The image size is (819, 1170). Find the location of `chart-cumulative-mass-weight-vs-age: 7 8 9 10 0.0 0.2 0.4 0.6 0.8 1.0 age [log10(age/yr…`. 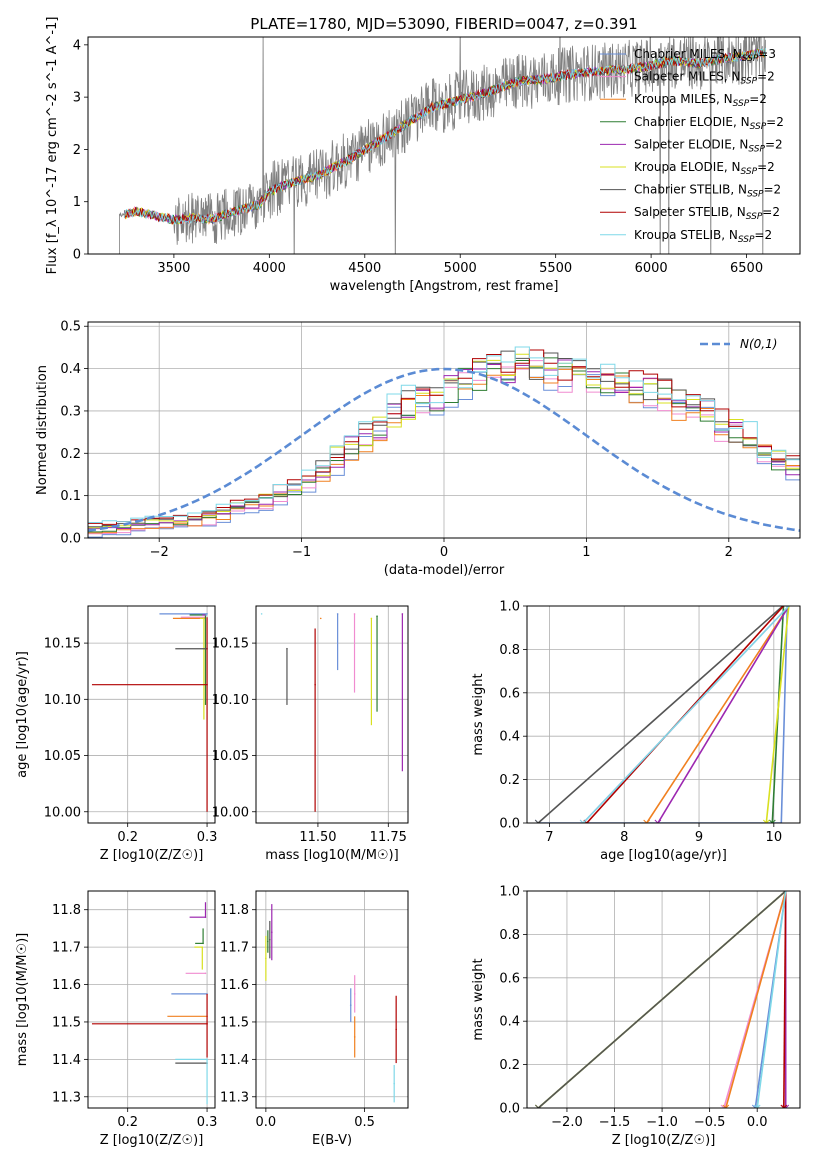

chart-cumulative-mass-weight-vs-age: 7 8 9 10 0.0 0.2 0.4 0.6 0.8 1.0 age [log10(age/yr… is located at coordinates (636, 731).